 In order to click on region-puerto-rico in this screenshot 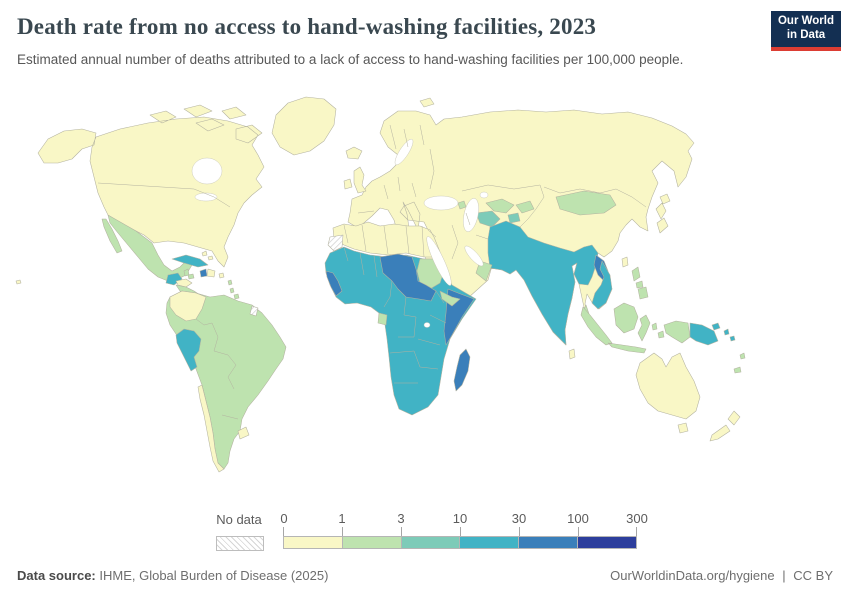, I will do `click(221, 275)`.